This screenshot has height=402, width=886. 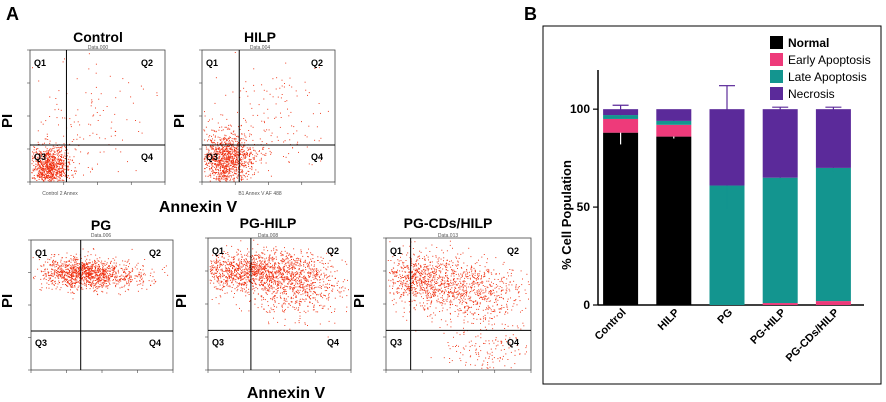 I want to click on quadrant-label-q1: Q1, so click(x=212, y=63).